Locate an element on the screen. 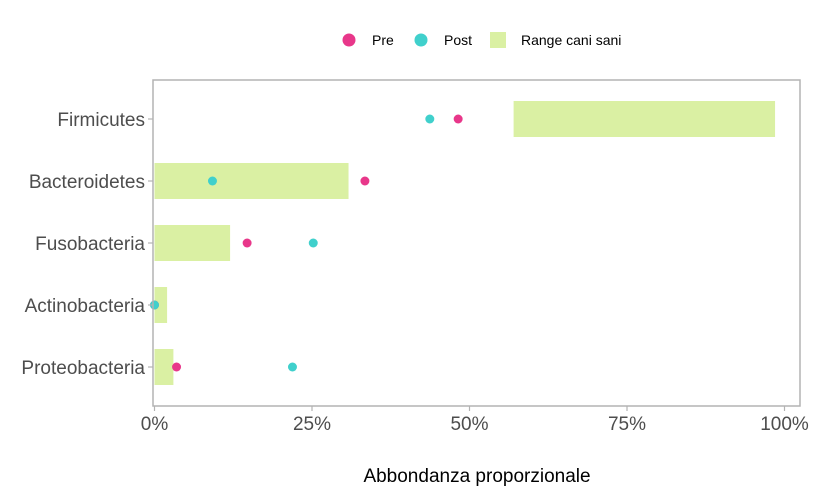 This screenshot has width=818, height=495. point-pre-firmicutes is located at coordinates (458, 119).